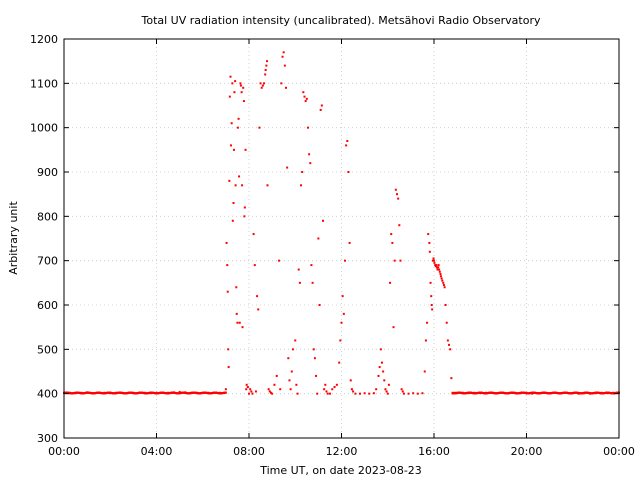  I want to click on x-tick-label: 16:00, so click(434, 451).